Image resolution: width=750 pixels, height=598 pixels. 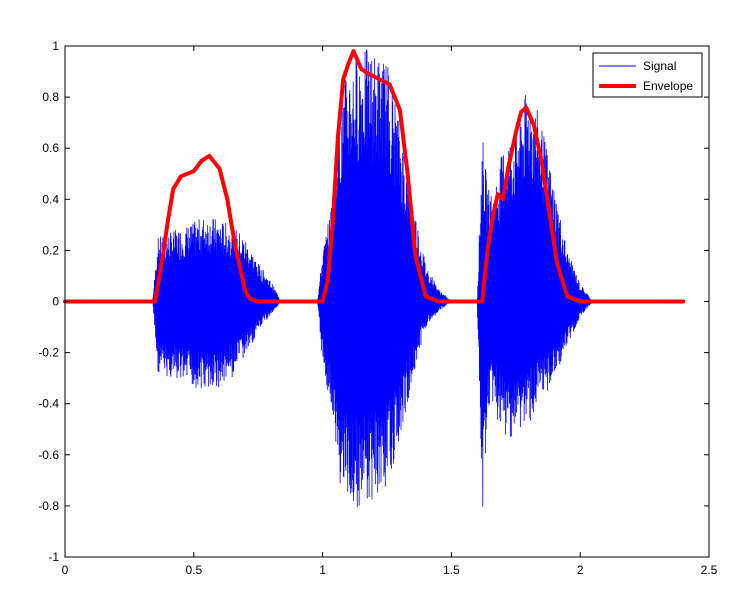 What do you see at coordinates (55, 46) in the screenshot?
I see `y-tick-label: 1` at bounding box center [55, 46].